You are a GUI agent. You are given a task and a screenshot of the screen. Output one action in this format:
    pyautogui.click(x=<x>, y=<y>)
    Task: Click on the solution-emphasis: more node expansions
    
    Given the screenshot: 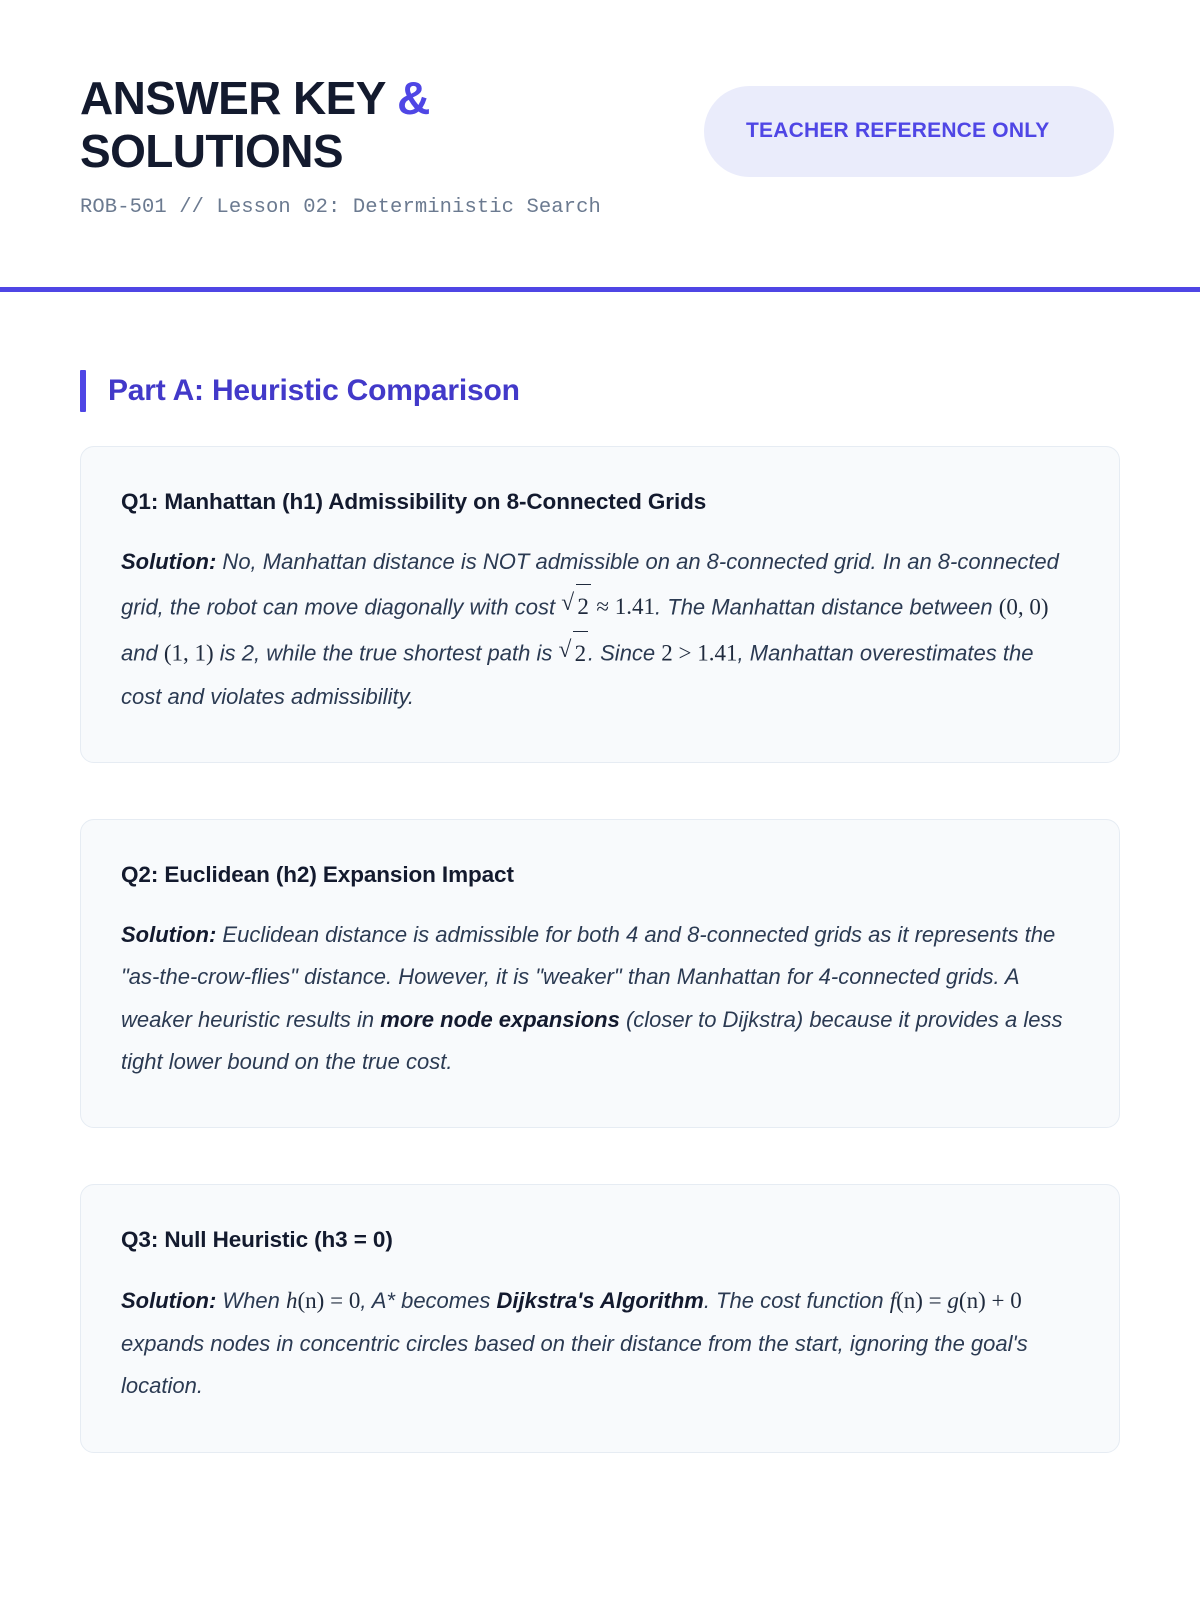 What is the action you would take?
    pyautogui.click(x=500, y=1019)
    